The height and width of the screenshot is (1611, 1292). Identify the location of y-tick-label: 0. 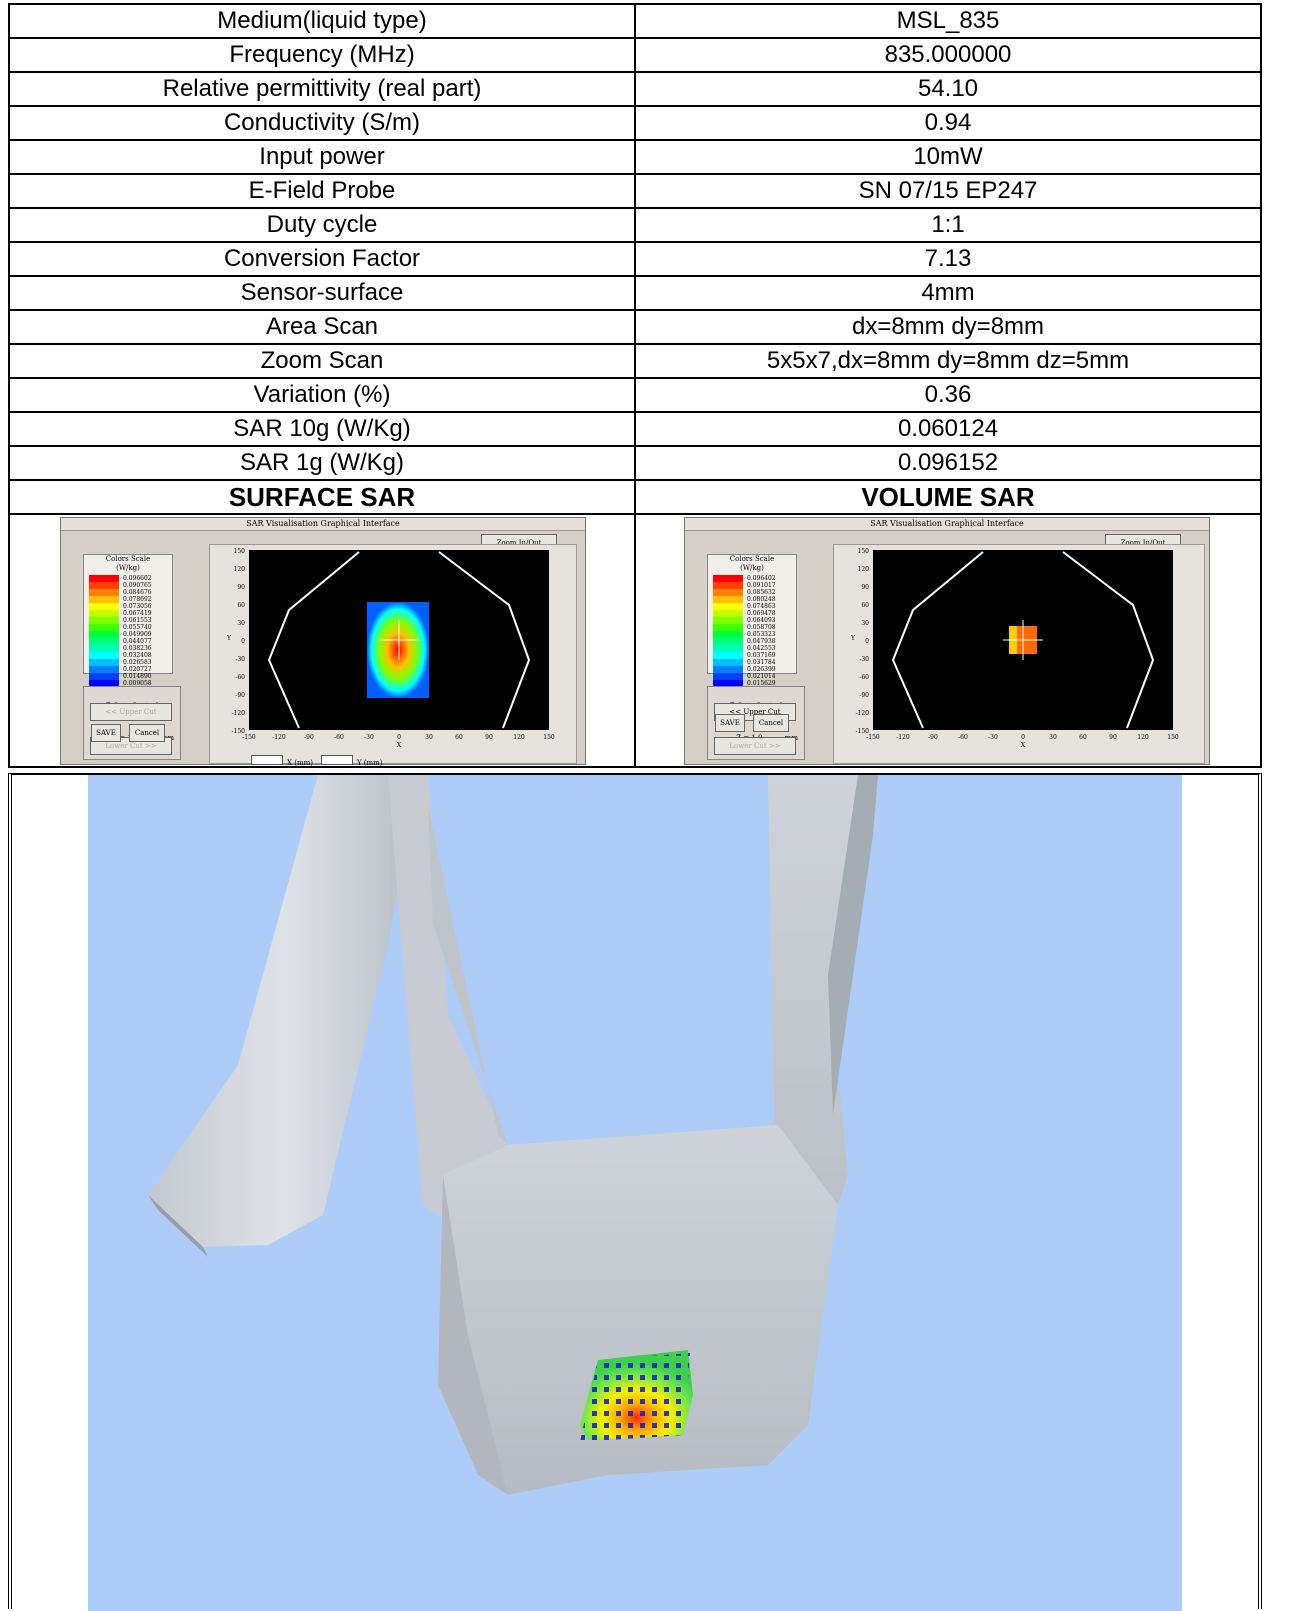
(867, 641).